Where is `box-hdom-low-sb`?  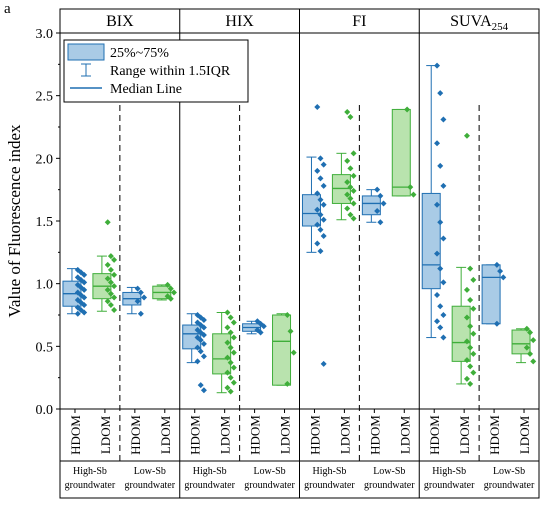
box-hdom-low-sb is located at coordinates (254, 327).